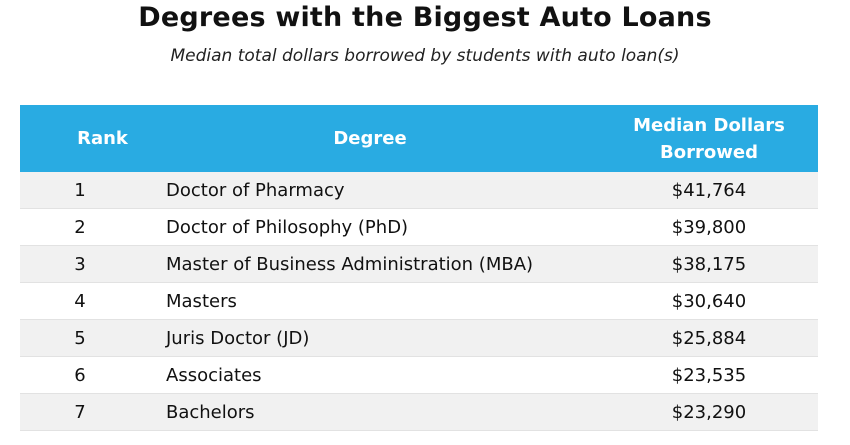  What do you see at coordinates (709, 301) in the screenshot?
I see `table-cell: $30,640` at bounding box center [709, 301].